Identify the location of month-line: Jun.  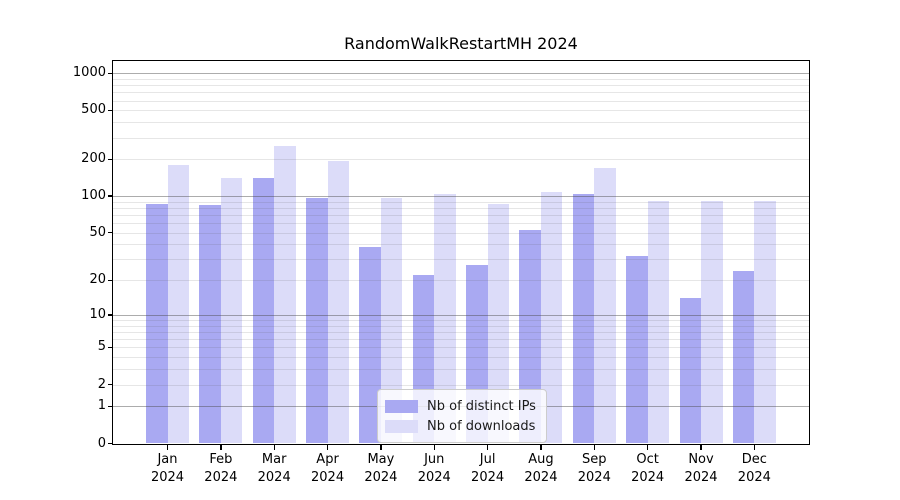
(434, 459).